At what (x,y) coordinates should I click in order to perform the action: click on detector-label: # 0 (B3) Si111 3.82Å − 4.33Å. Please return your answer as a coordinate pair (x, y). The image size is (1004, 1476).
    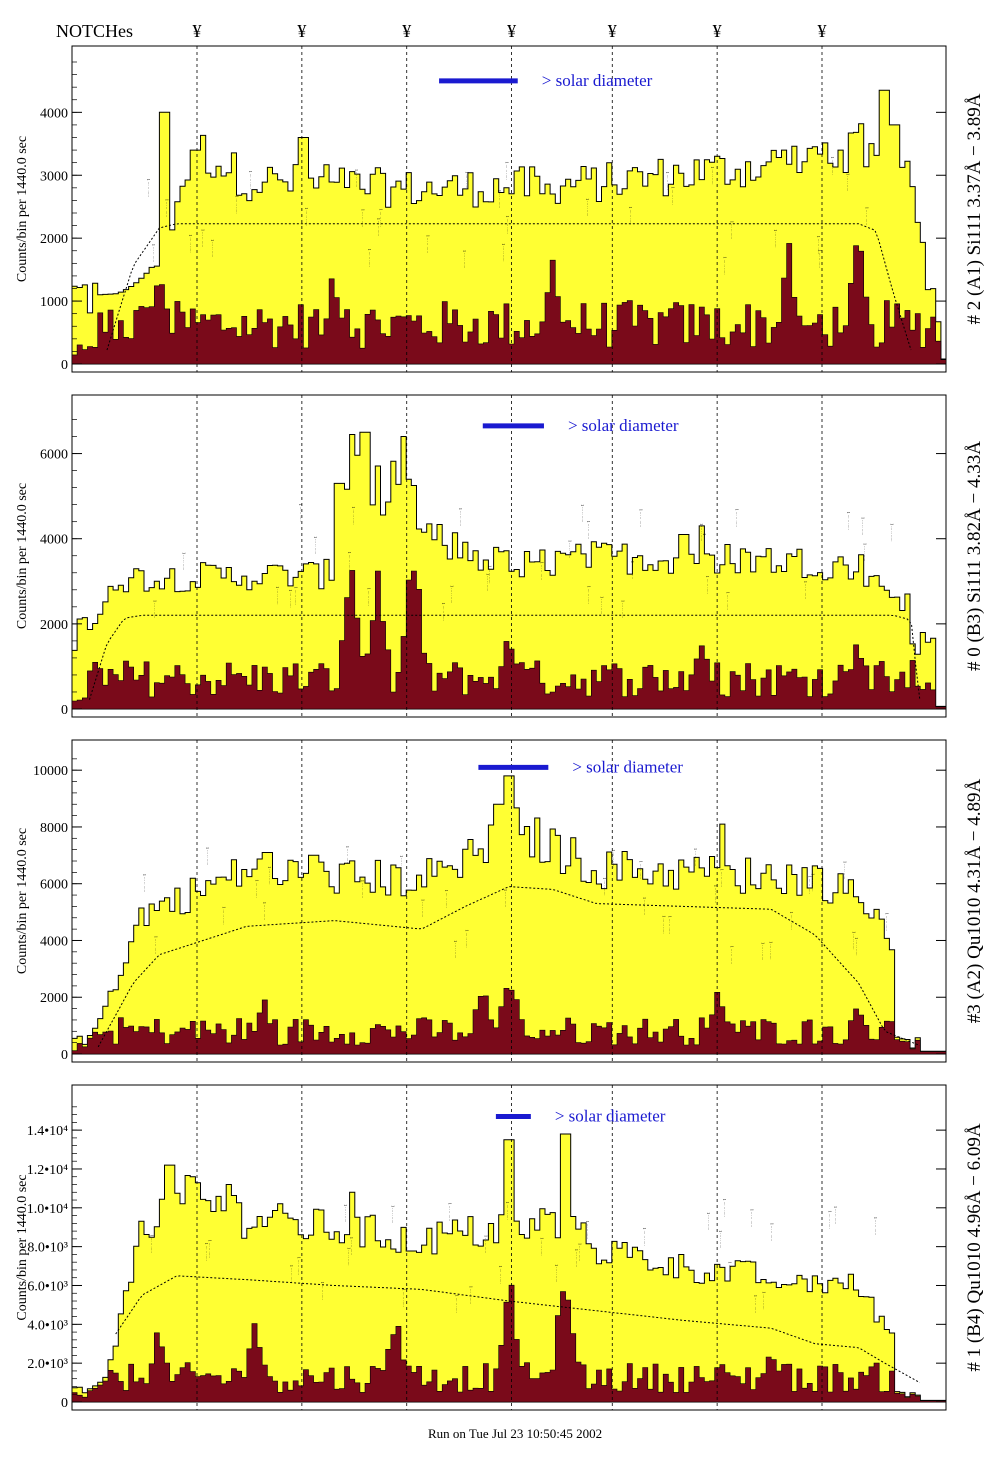
    Looking at the image, I should click on (974, 556).